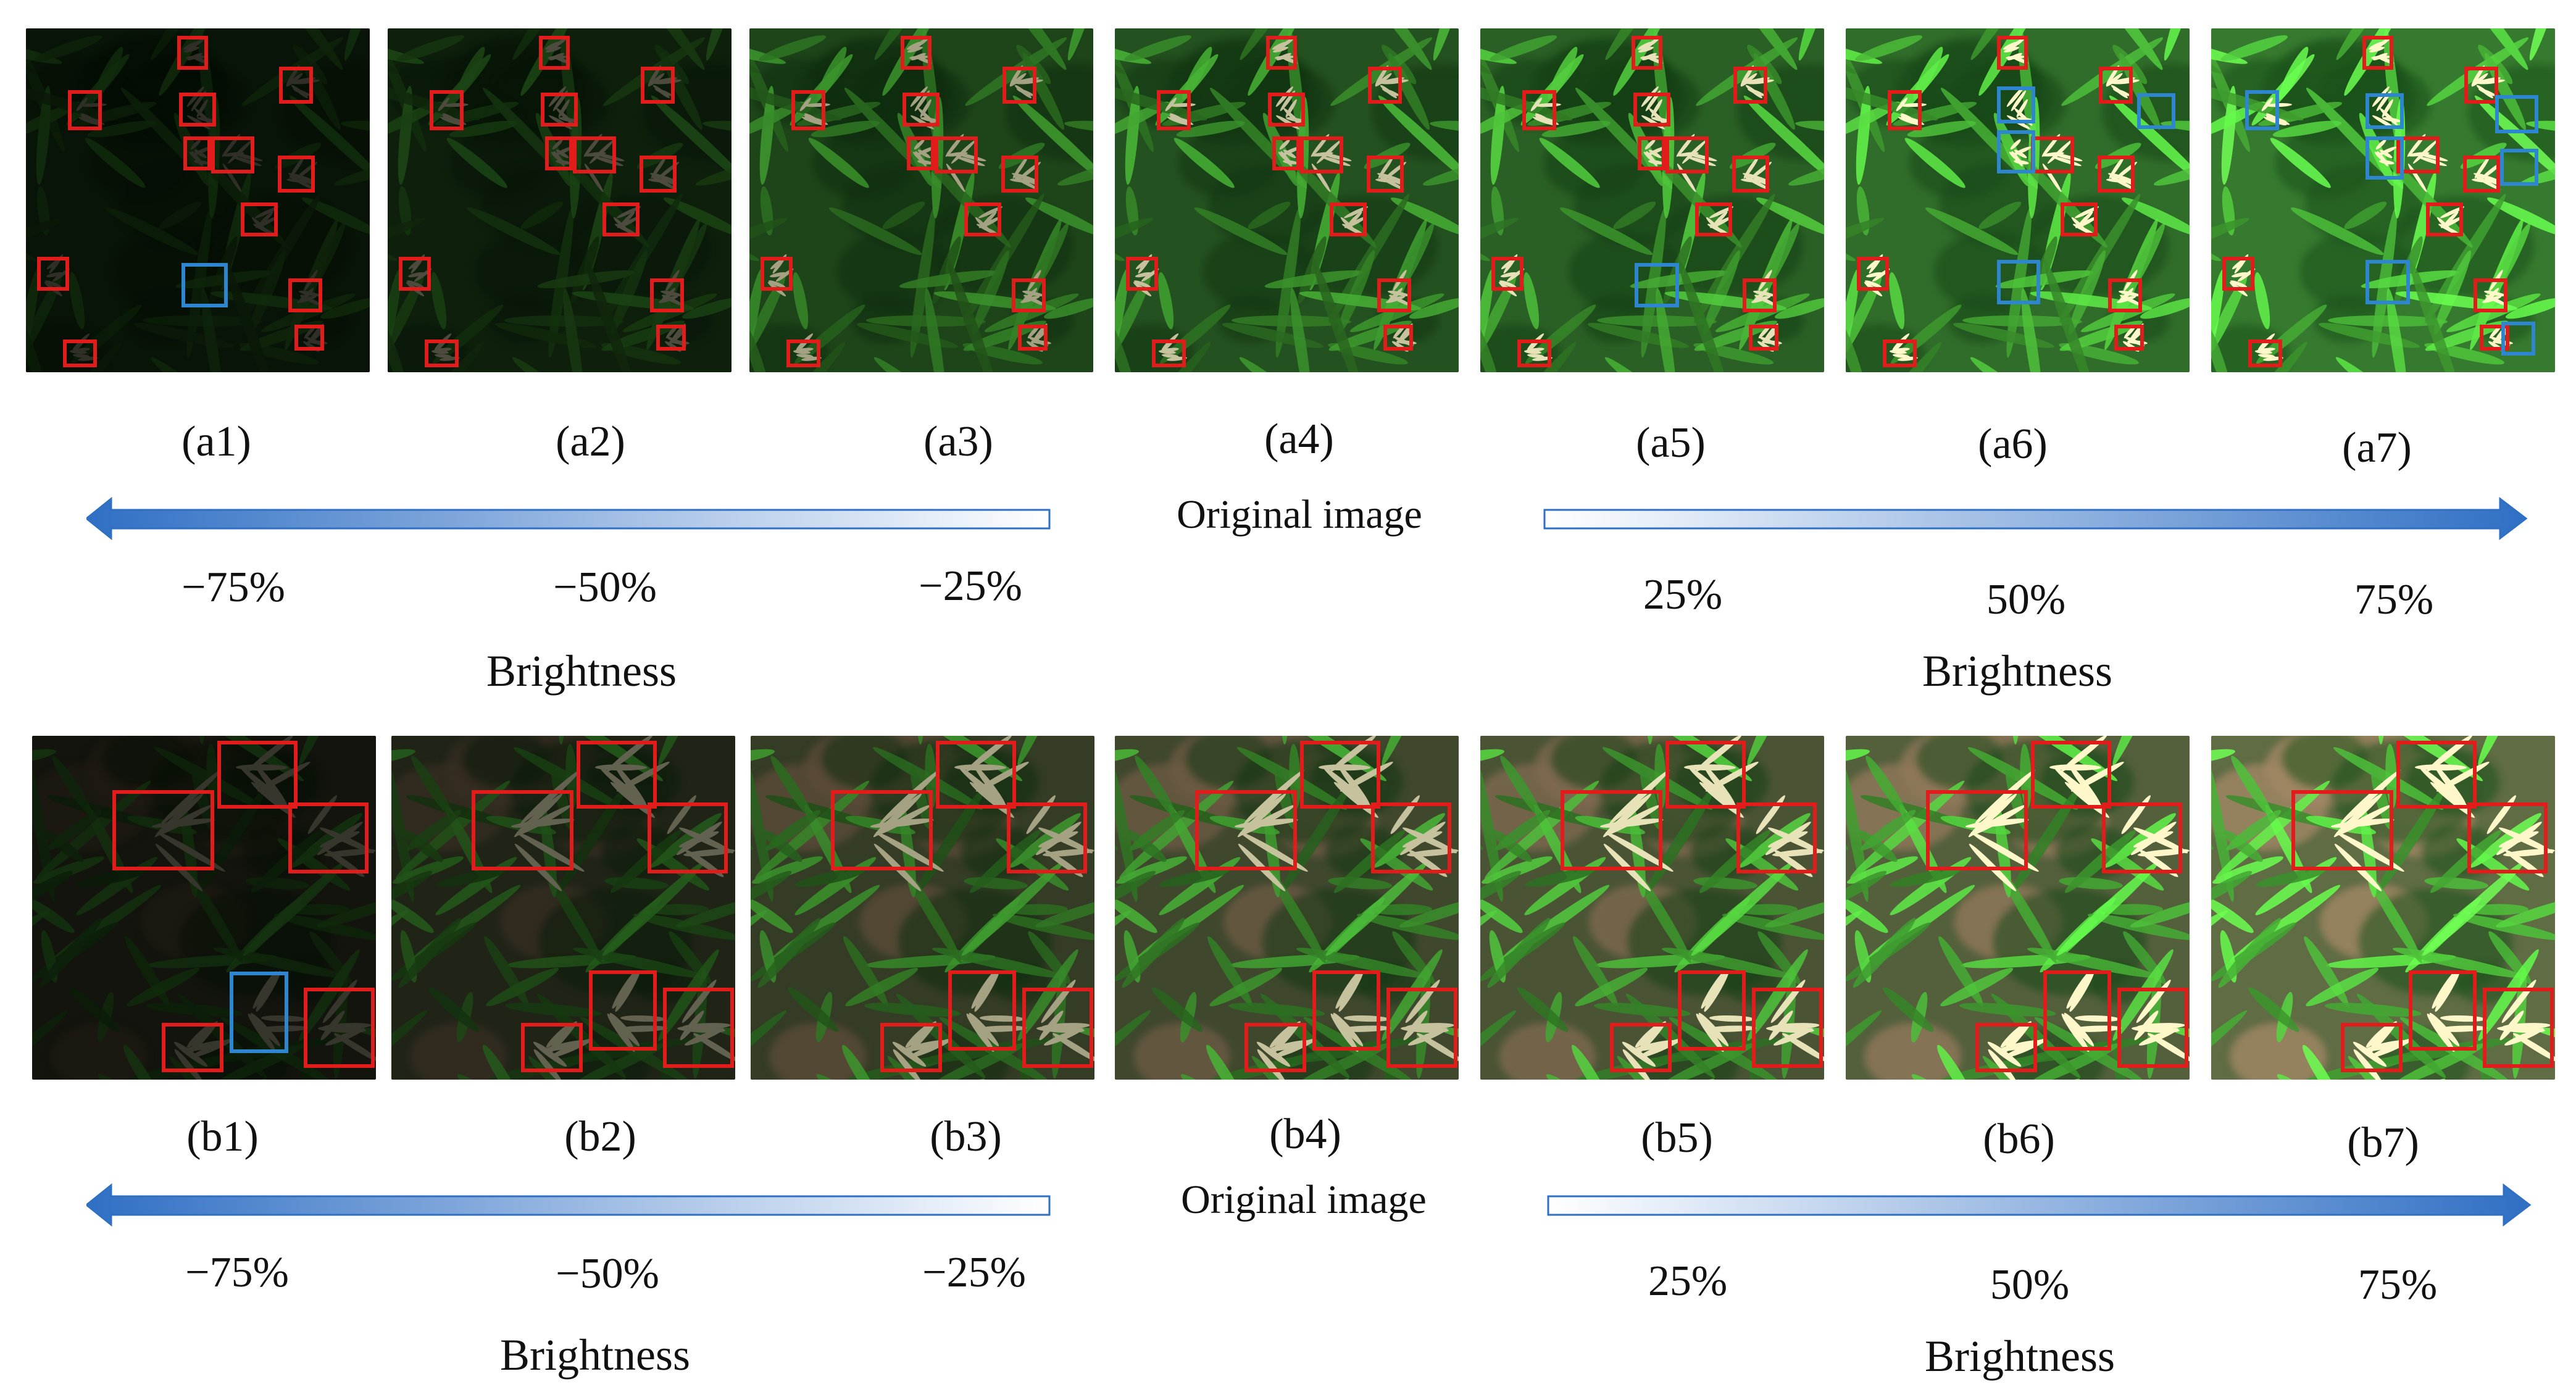 Image resolution: width=2576 pixels, height=1400 pixels. I want to click on panel-a3, so click(921, 200).